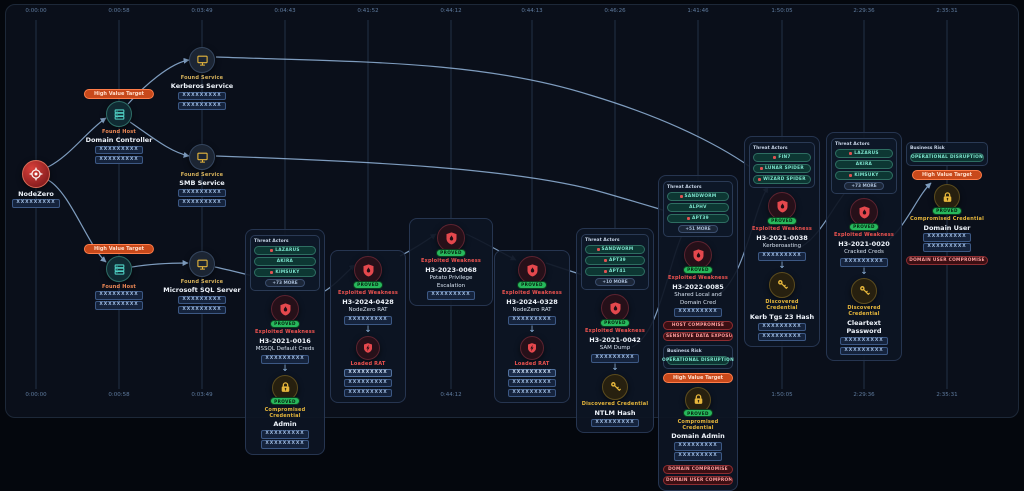 The image size is (1024, 491). I want to click on item-title: H3-2022-0085, so click(698, 286).